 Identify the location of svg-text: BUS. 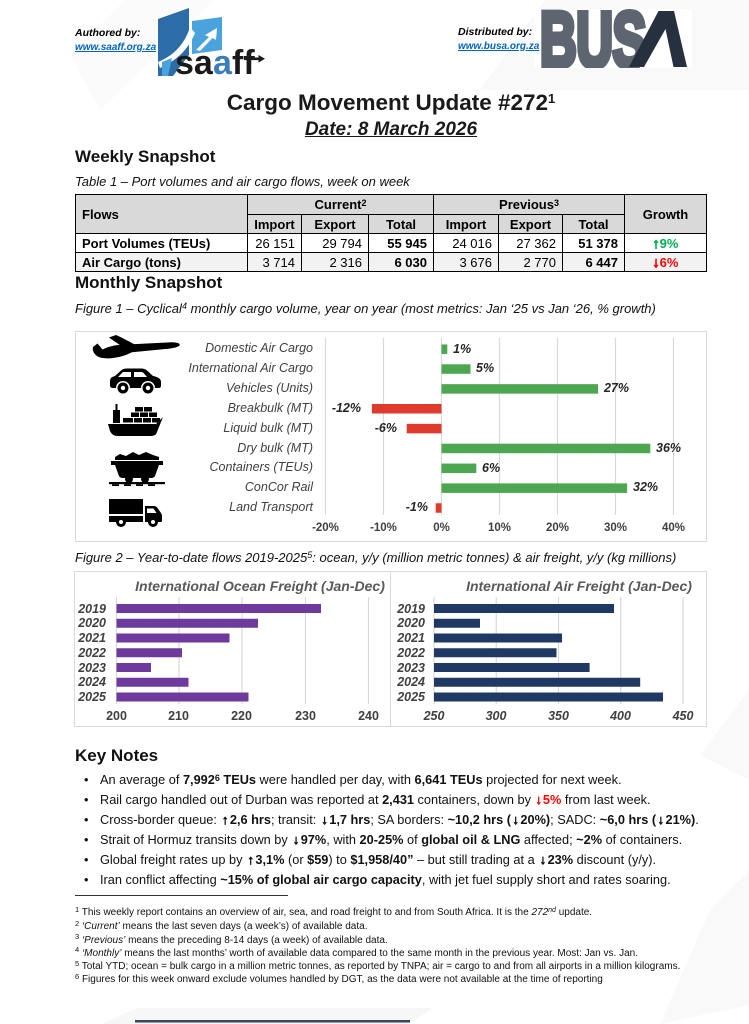
(593, 38).